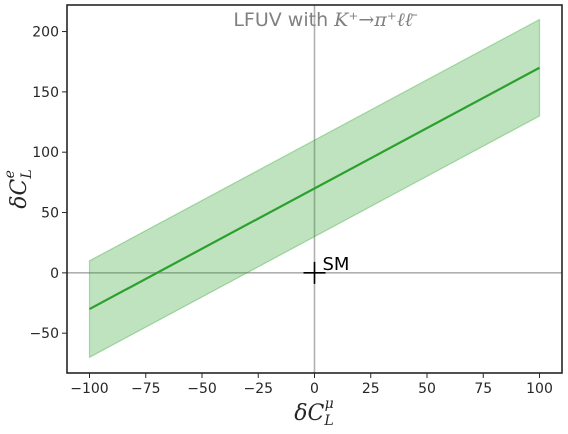 Image resolution: width=568 pixels, height=434 pixels. Describe the element at coordinates (27, 174) in the screenshot. I see `y-axis-label-sub: L` at that location.